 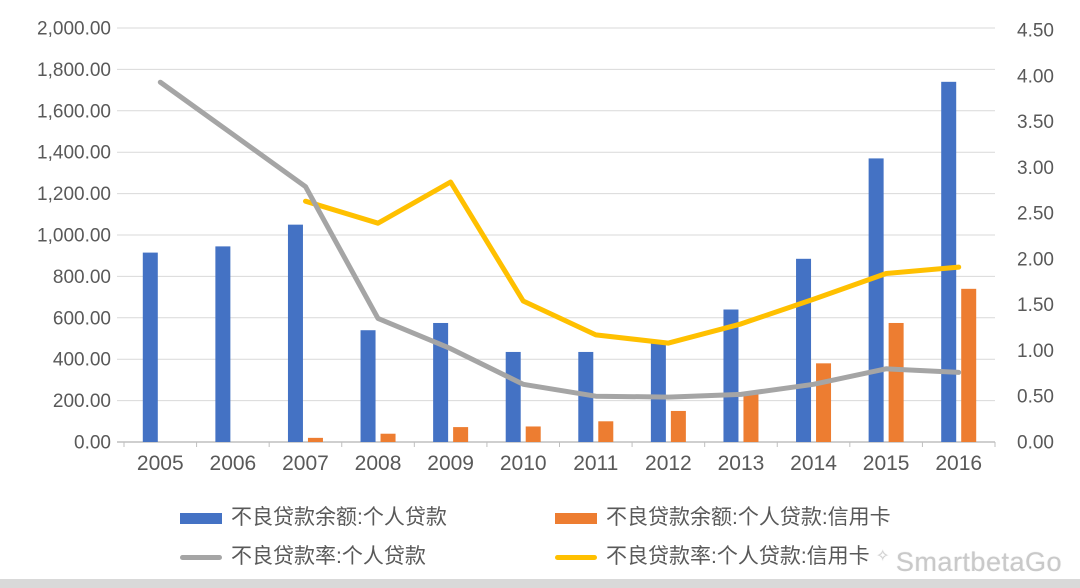 I want to click on bar-orange-2010, so click(x=533, y=434).